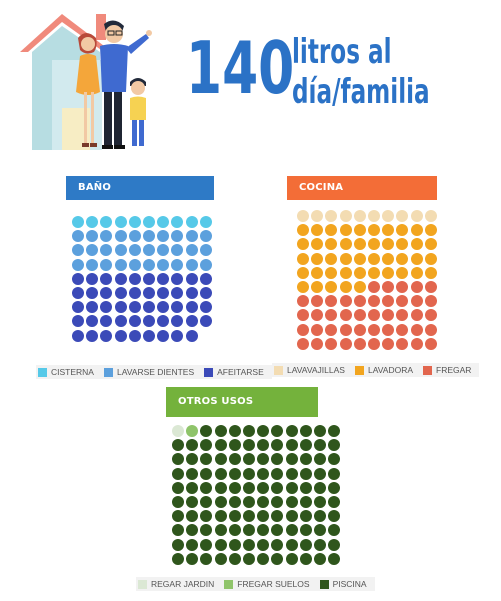  Describe the element at coordinates (86, 82) in the screenshot. I see `family-house-illustration` at that location.